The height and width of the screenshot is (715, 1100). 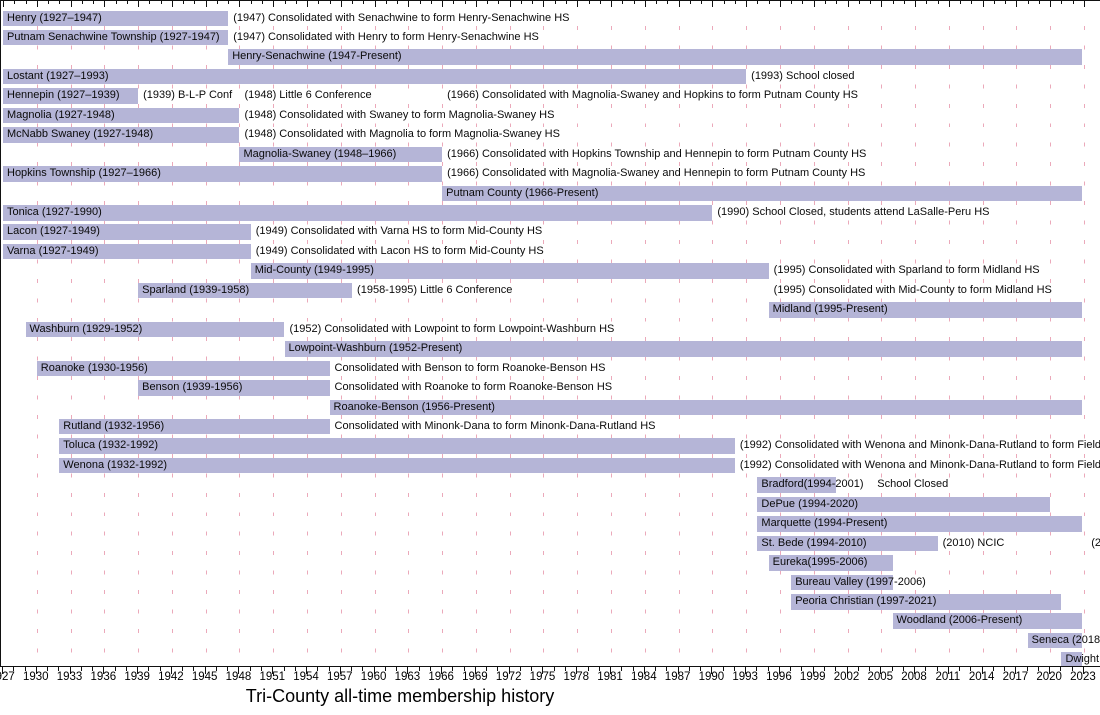 What do you see at coordinates (1083, 677) in the screenshot?
I see `x-tick-label: 2023` at bounding box center [1083, 677].